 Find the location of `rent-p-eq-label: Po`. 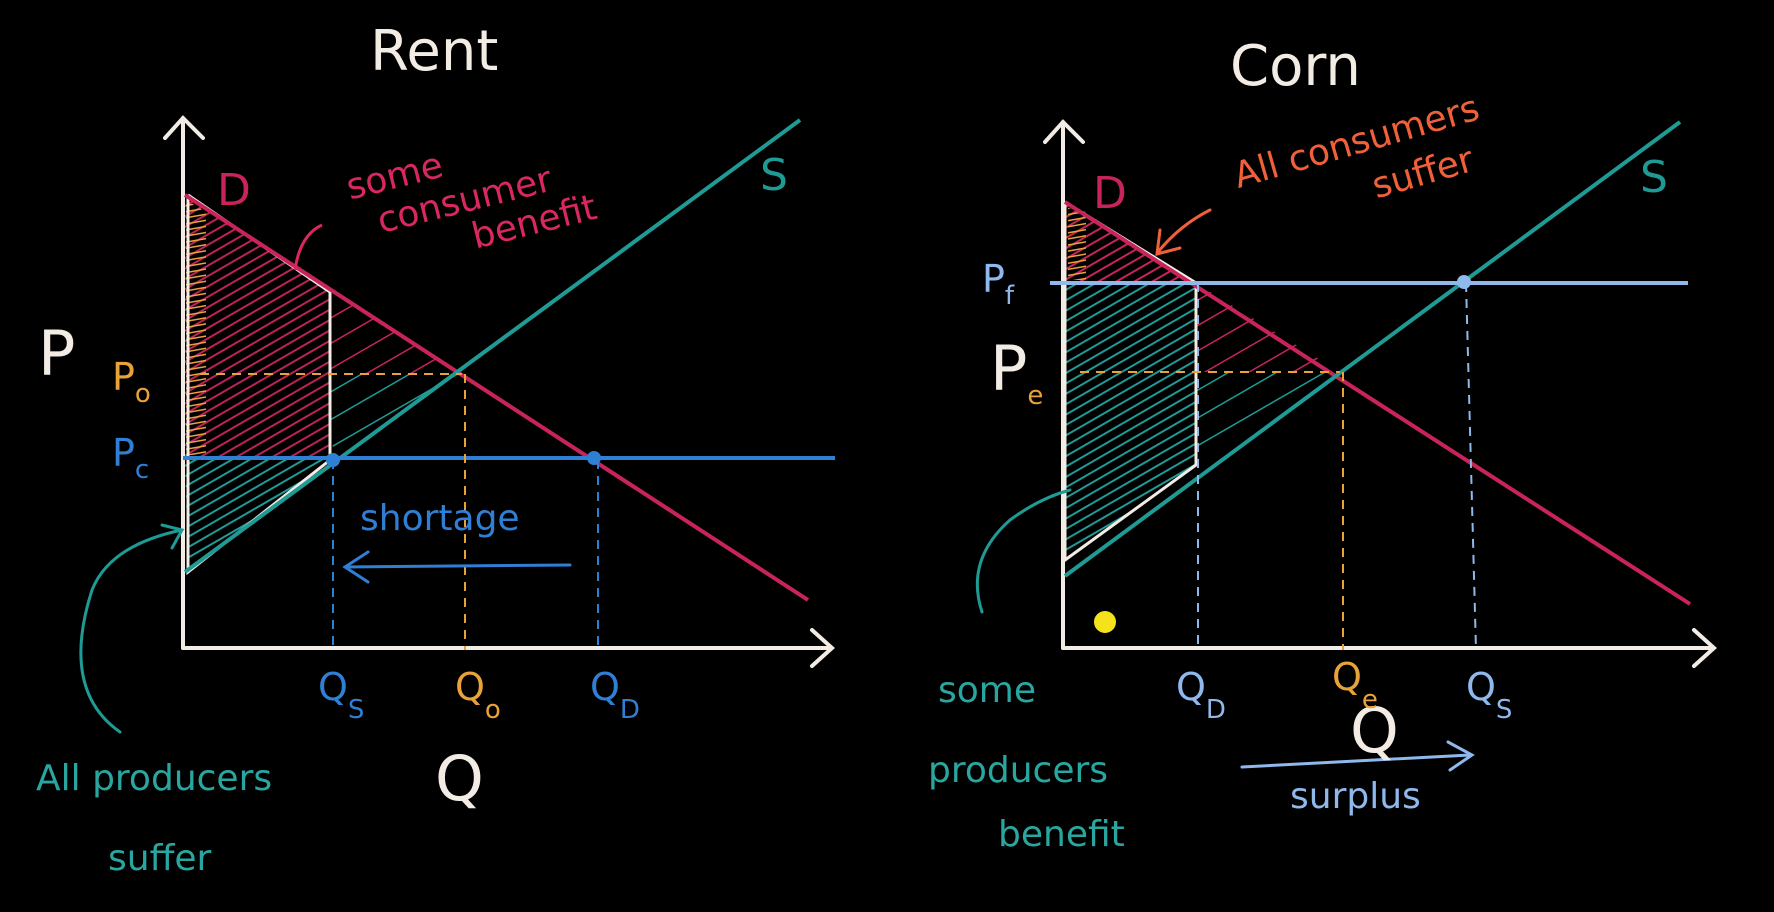

rent-p-eq-label: Po is located at coordinates (131, 382).